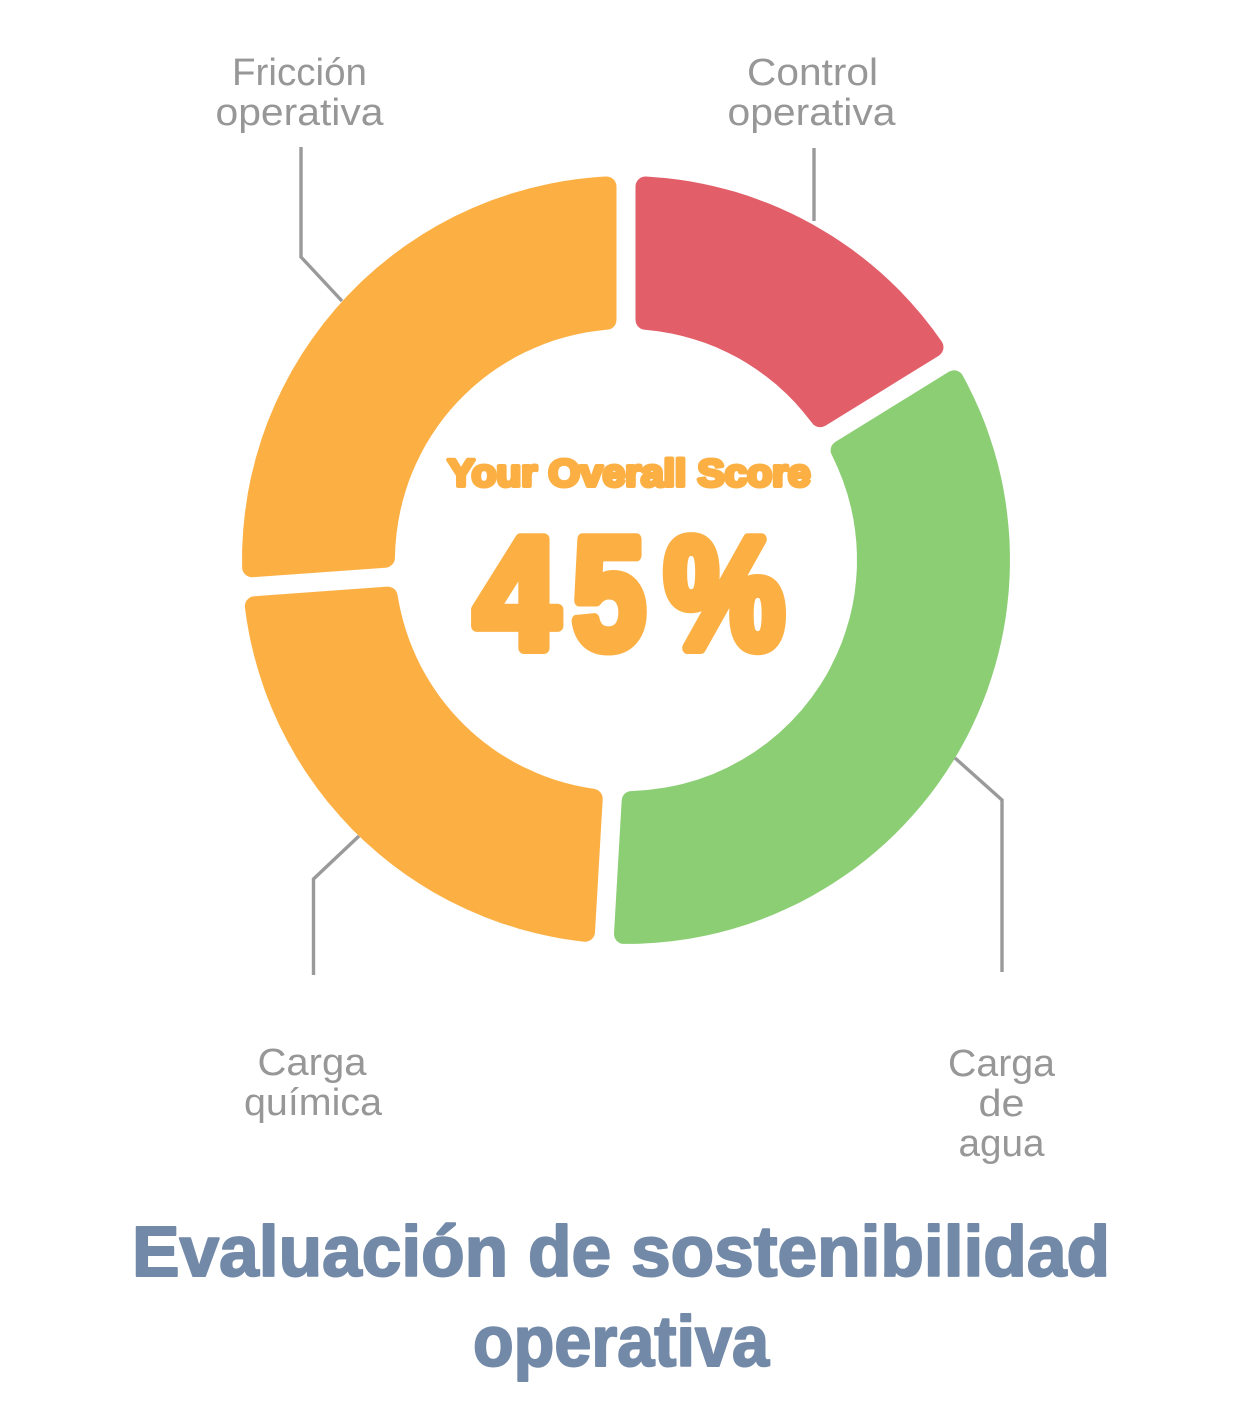  What do you see at coordinates (517, 594) in the screenshot?
I see `svg-text: 4` at bounding box center [517, 594].